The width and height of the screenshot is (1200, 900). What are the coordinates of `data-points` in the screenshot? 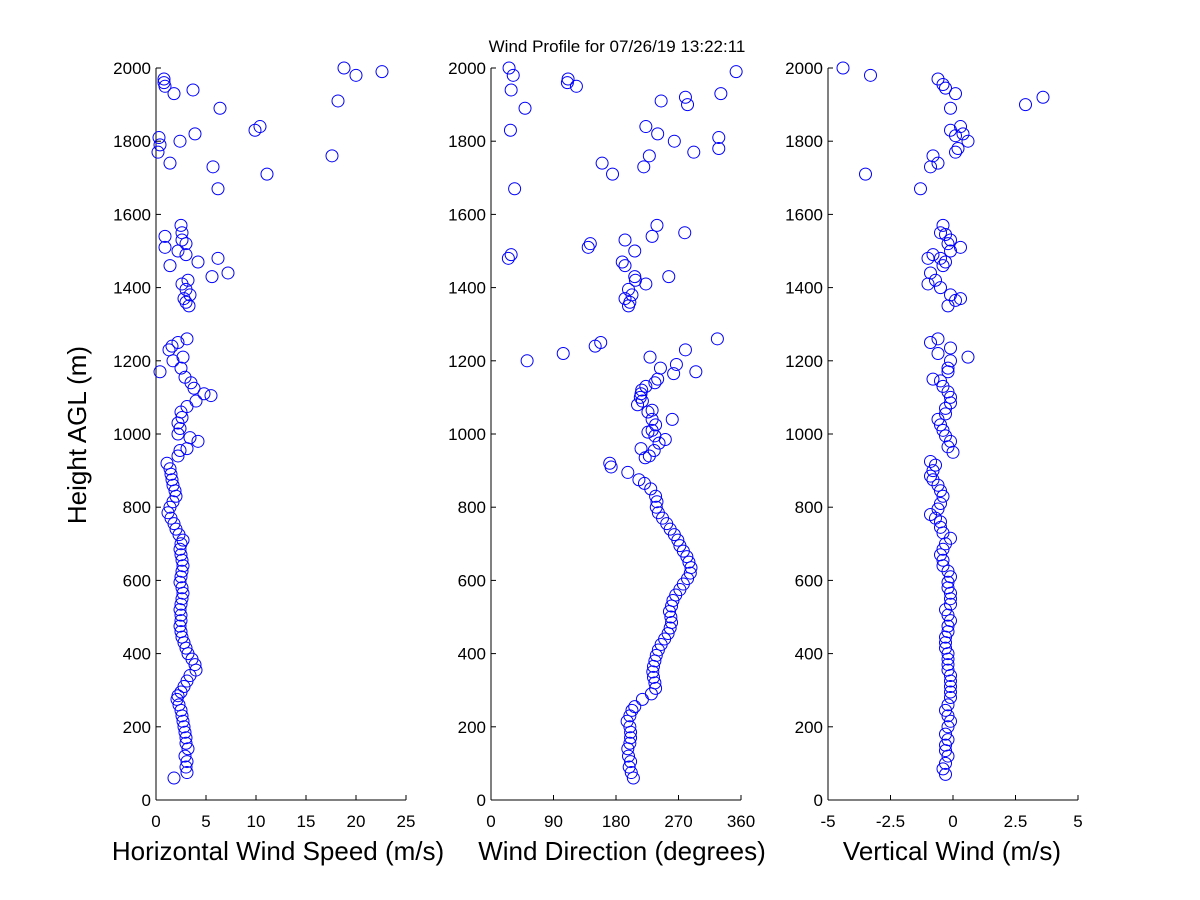 It's located at (943, 421).